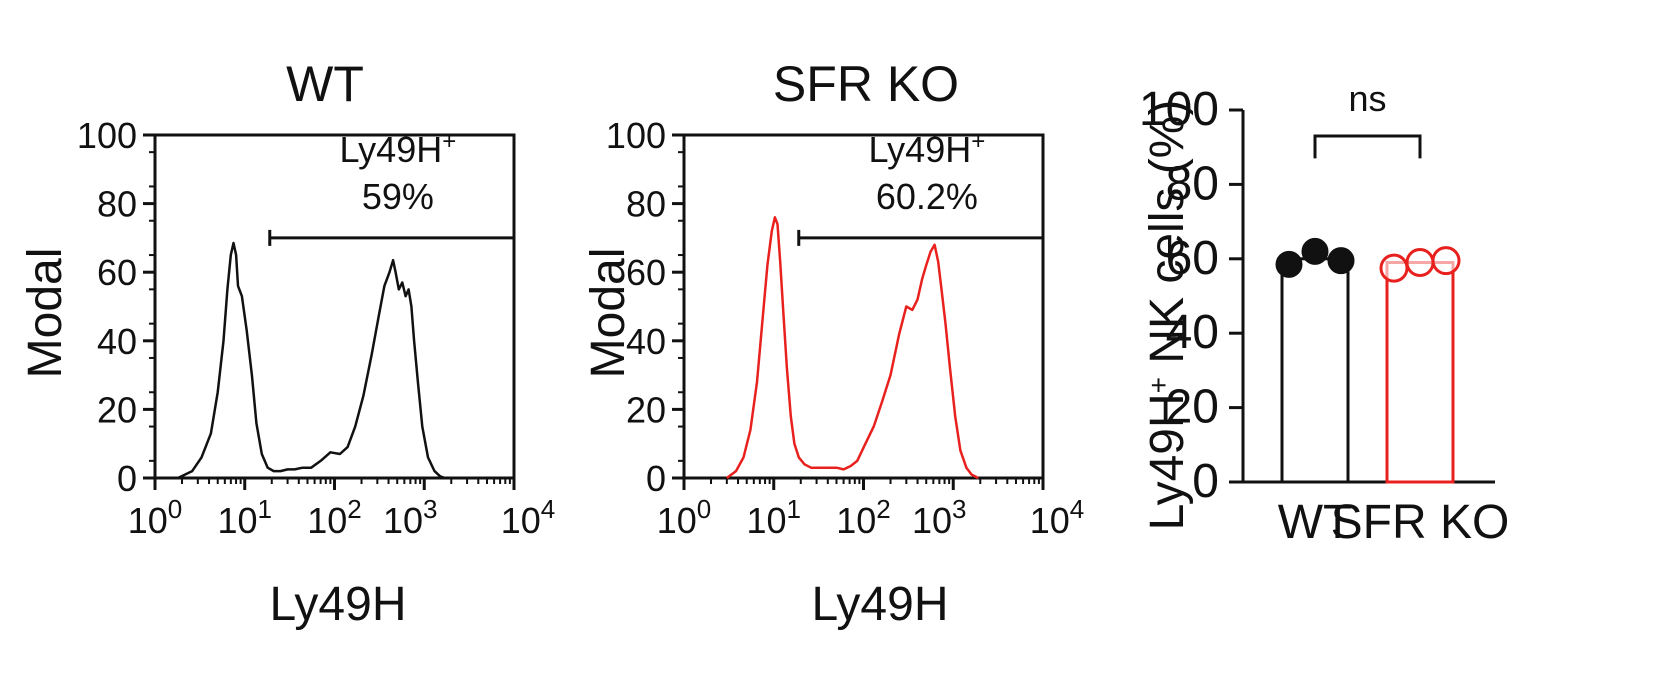 This screenshot has width=1665, height=673. I want to click on wt-y-tick-label: 0, so click(127, 478).